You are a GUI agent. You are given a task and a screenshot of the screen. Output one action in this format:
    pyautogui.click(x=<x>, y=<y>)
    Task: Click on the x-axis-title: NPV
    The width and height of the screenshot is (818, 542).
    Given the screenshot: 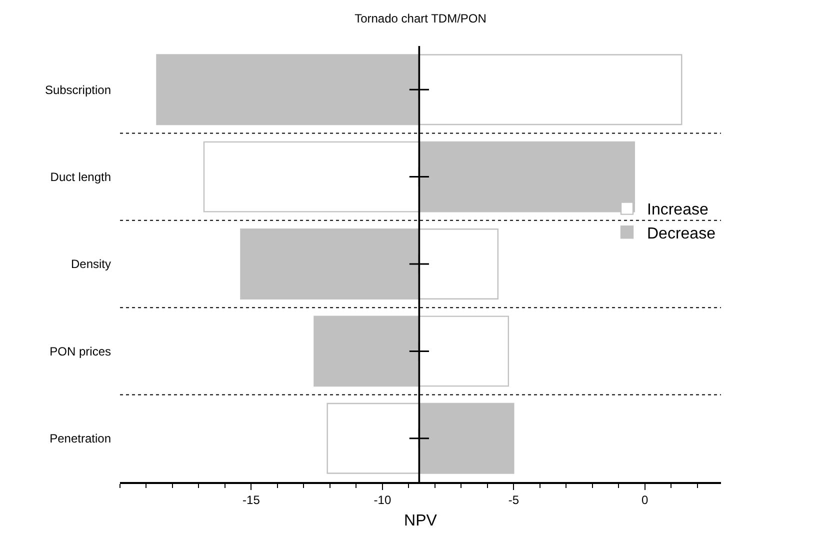 What is the action you would take?
    pyautogui.click(x=421, y=521)
    